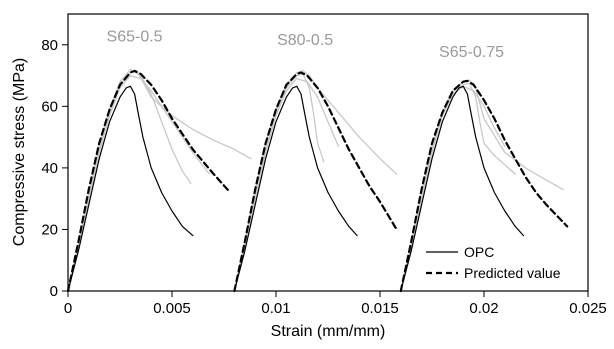 Image resolution: width=614 pixels, height=349 pixels. Describe the element at coordinates (588, 308) in the screenshot. I see `x-tick-label: 0.025` at that location.